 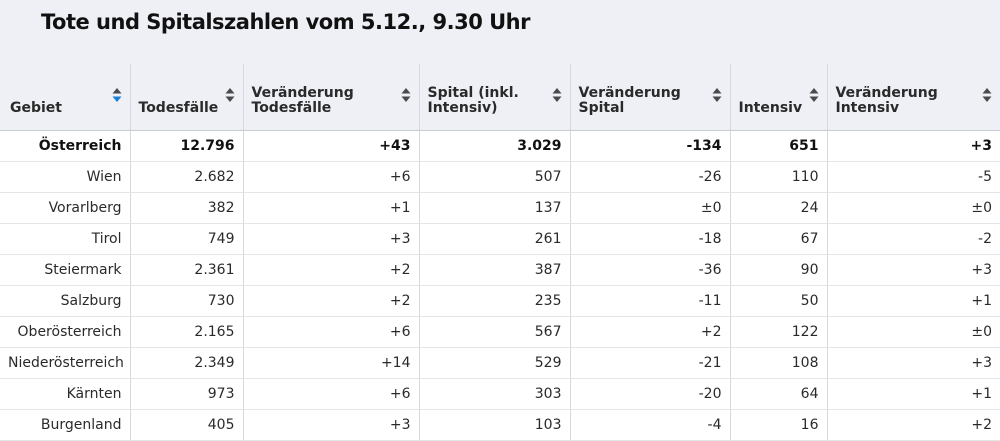 I want to click on value-cell: 2.682, so click(x=186, y=177).